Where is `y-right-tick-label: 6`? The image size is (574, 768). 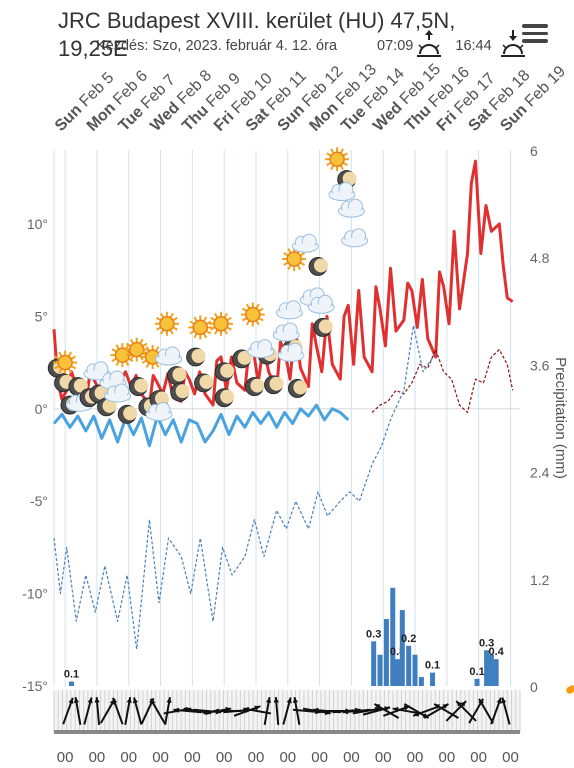
y-right-tick-label: 6 is located at coordinates (534, 151).